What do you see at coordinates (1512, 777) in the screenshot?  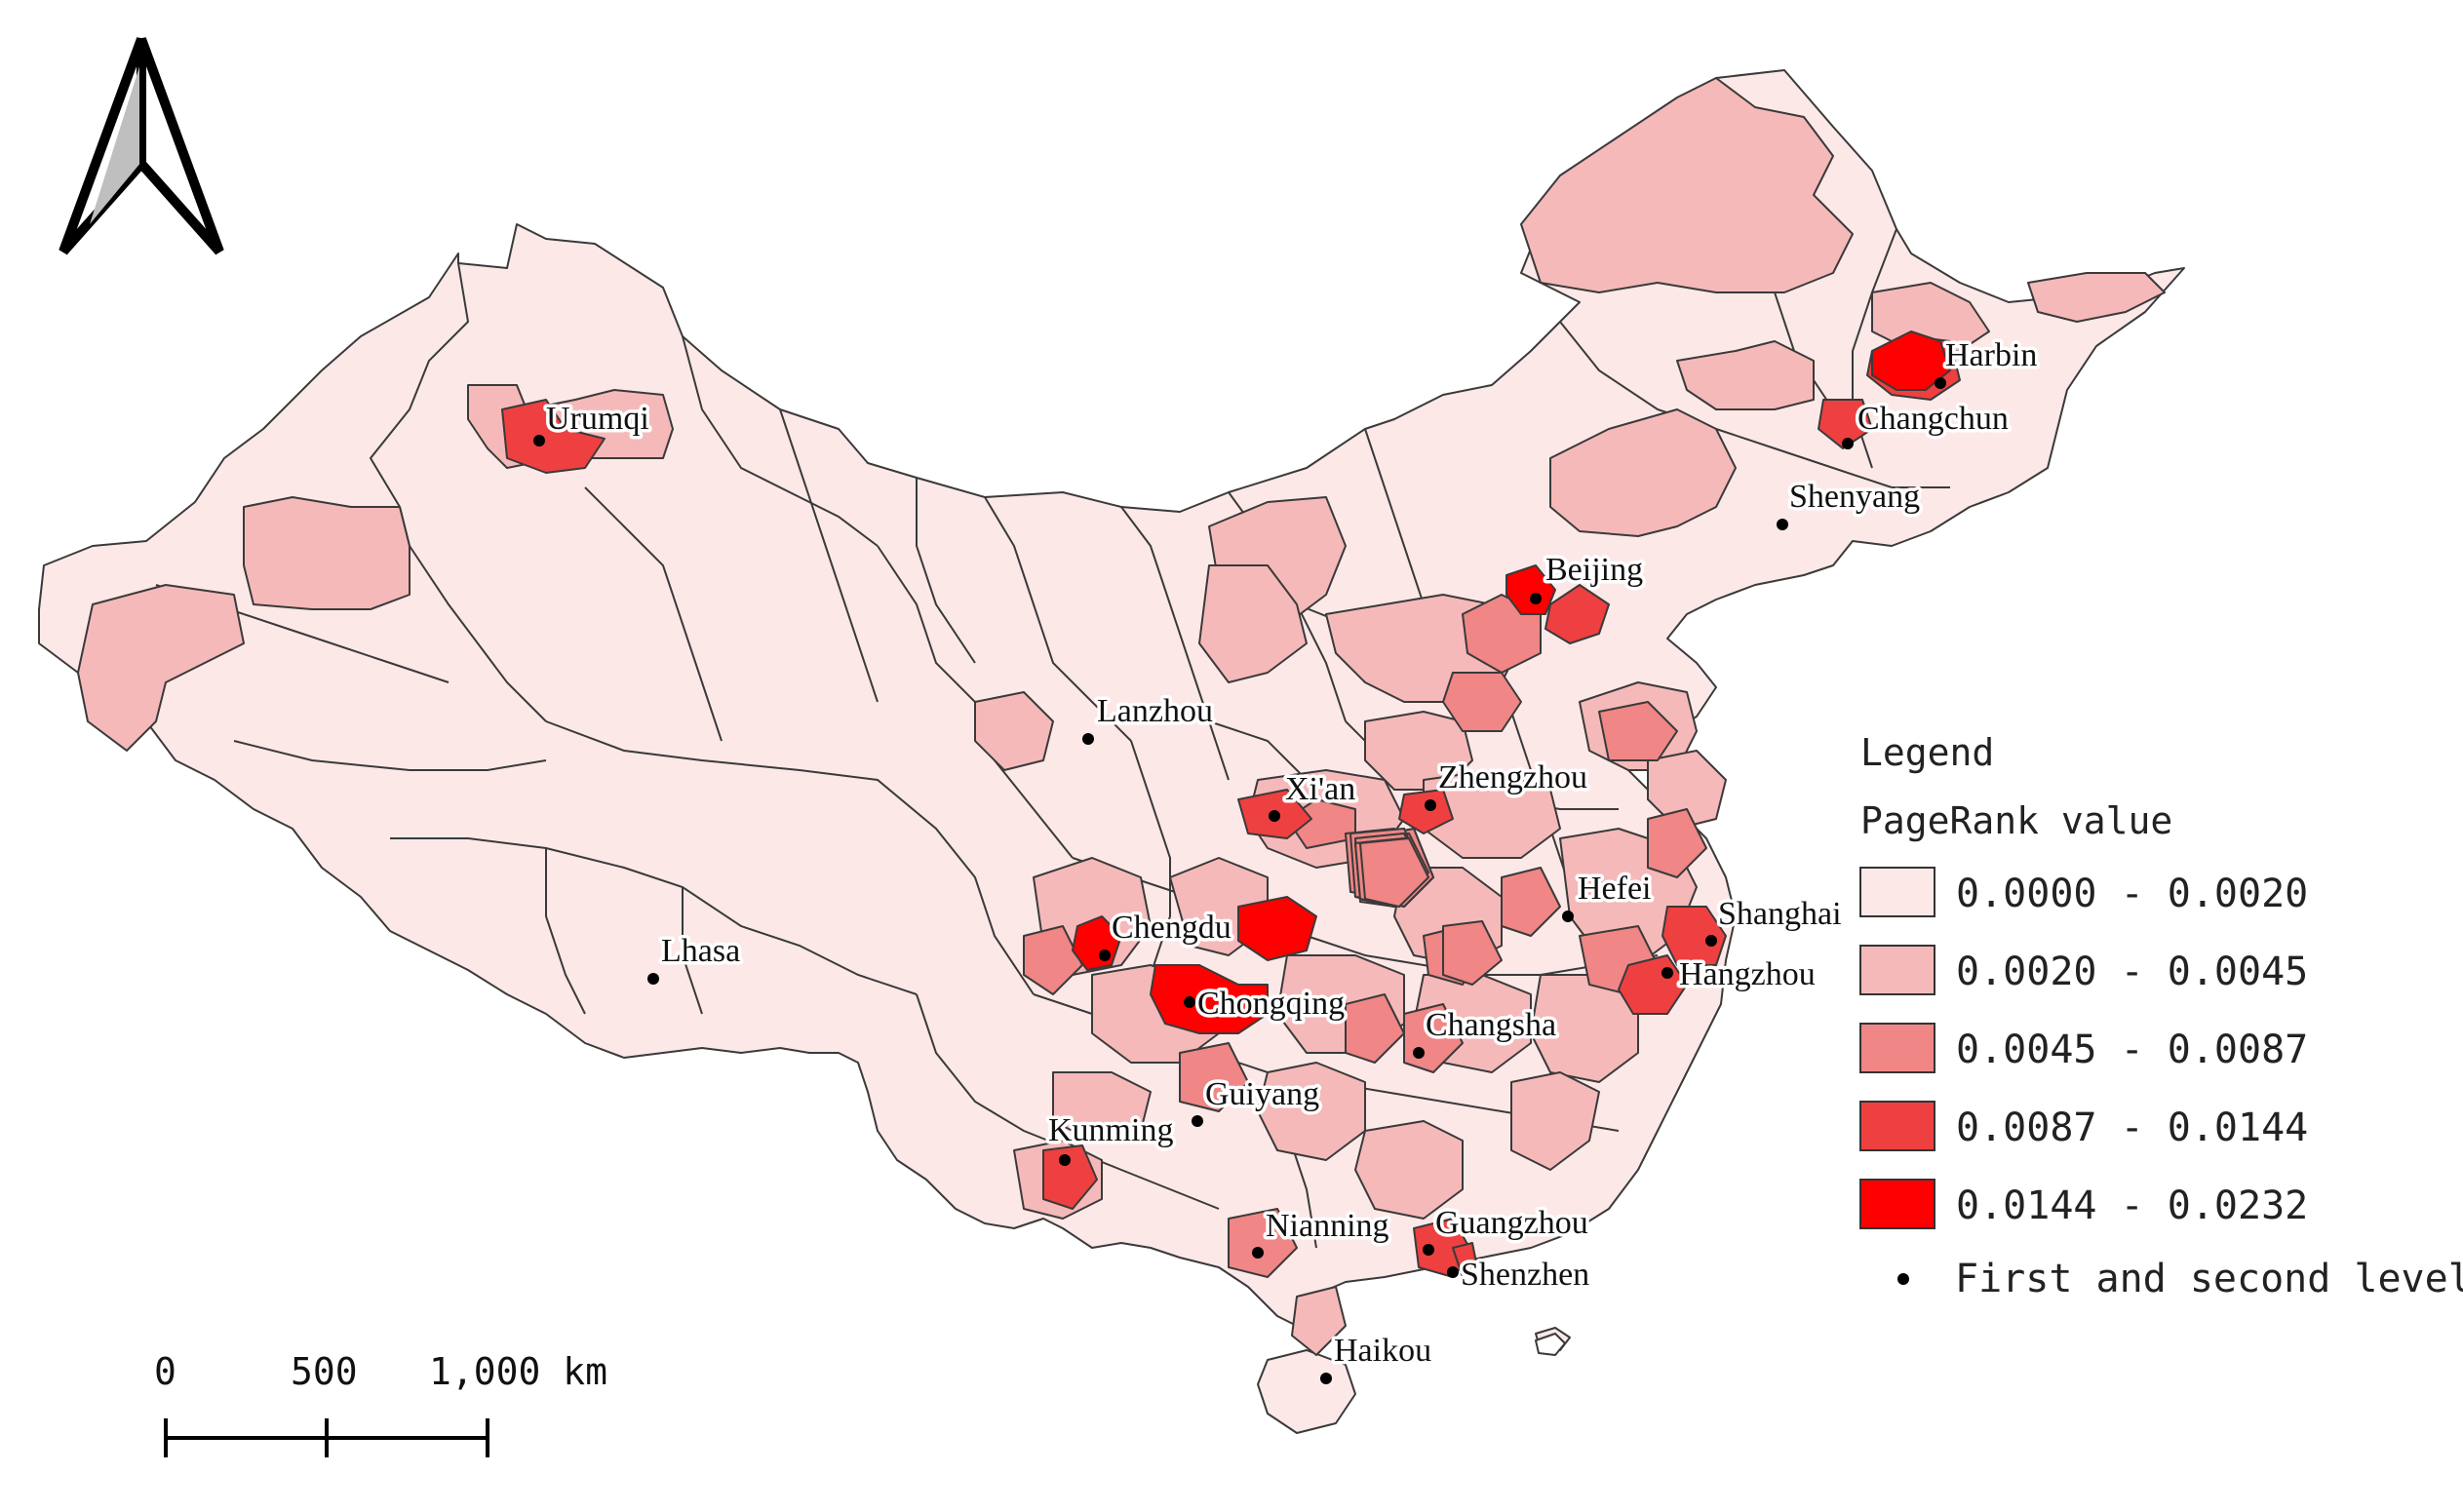 I see `city-label-zhengzhou: Zhengzhou` at bounding box center [1512, 777].